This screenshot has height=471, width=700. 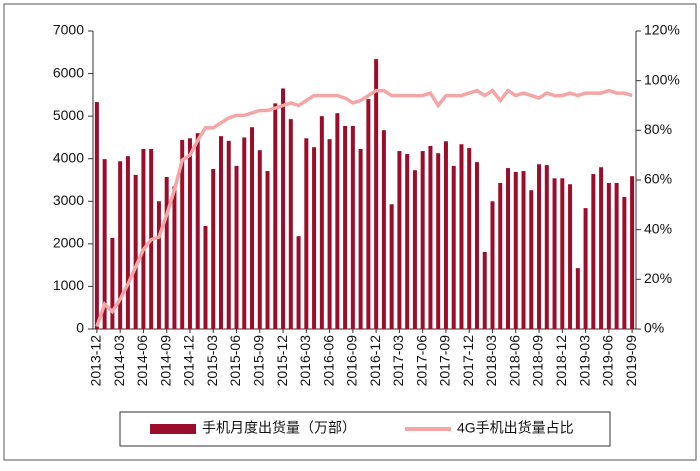 I want to click on x-tick-label: 2018-09, so click(x=538, y=361).